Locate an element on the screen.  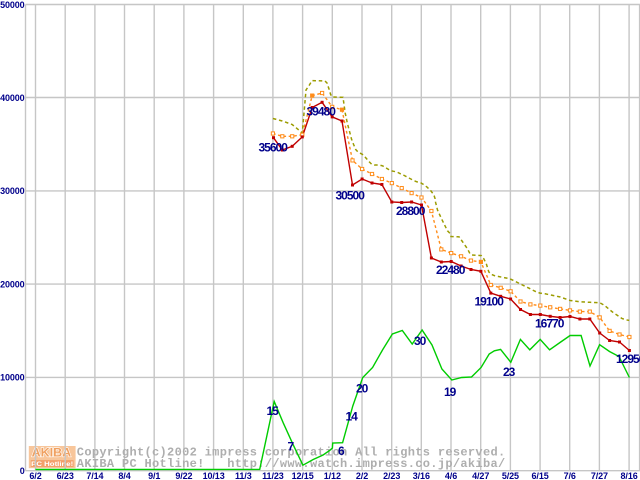
svg-text: 39480 is located at coordinates (322, 112).